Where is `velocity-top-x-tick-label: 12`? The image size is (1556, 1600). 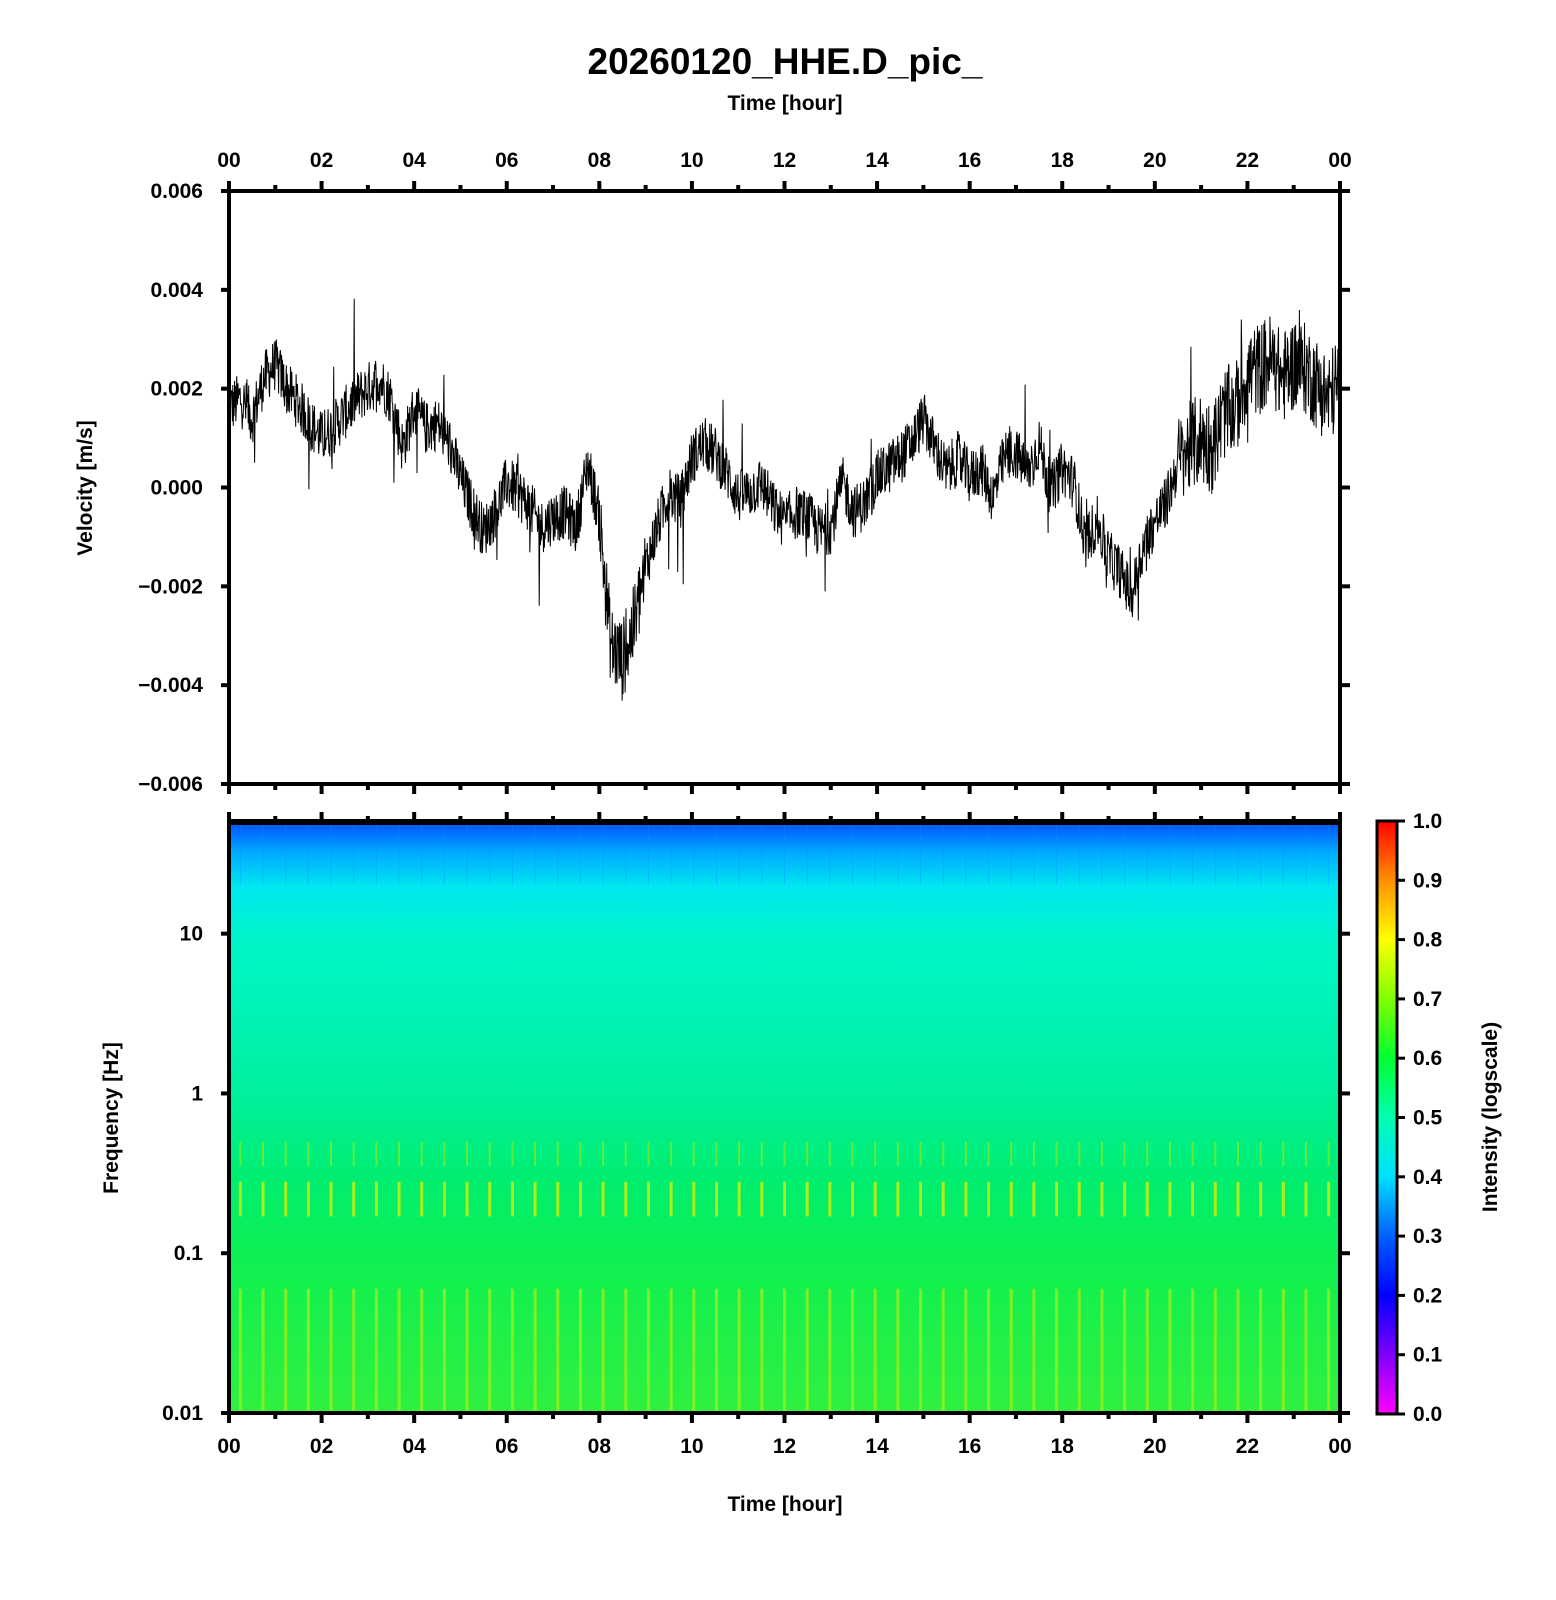
velocity-top-x-tick-label: 12 is located at coordinates (784, 160).